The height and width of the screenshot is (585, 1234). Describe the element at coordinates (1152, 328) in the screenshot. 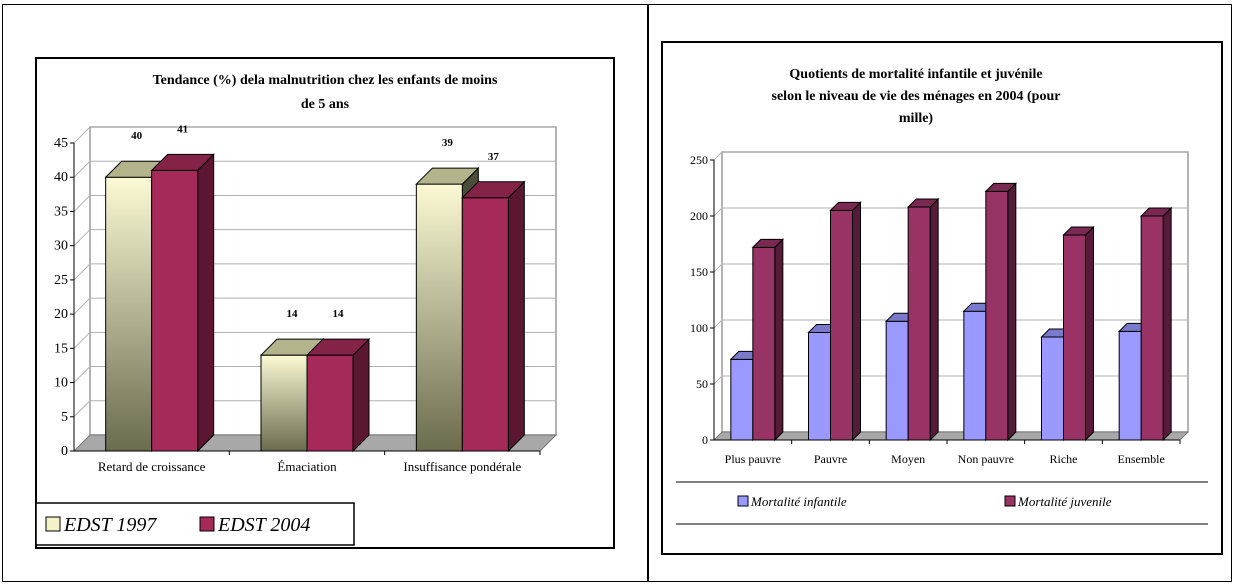

I see `bar-ensemble-mortalite-juvenile` at that location.